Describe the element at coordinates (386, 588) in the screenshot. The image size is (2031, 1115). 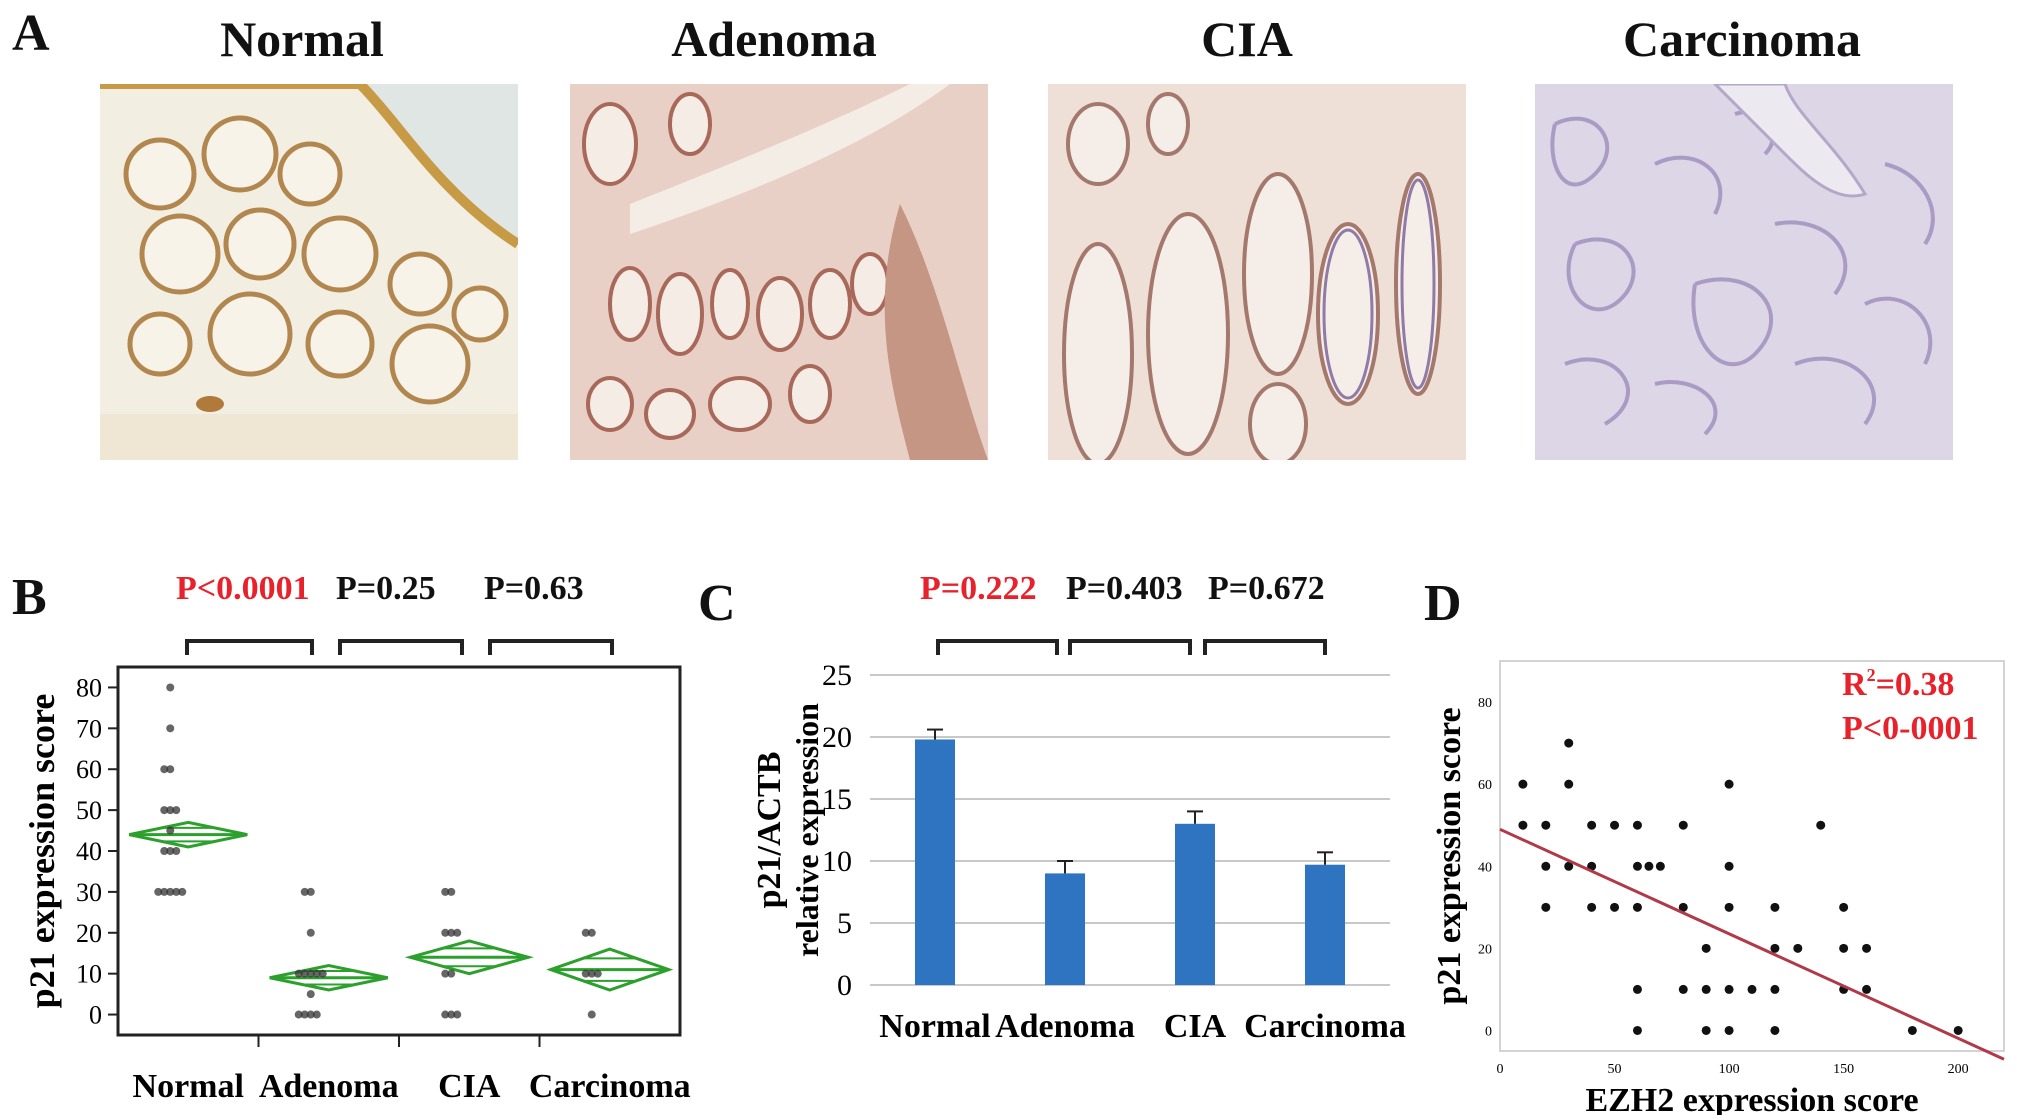
I see `panel-b-pvalue-2: P=0.25` at that location.